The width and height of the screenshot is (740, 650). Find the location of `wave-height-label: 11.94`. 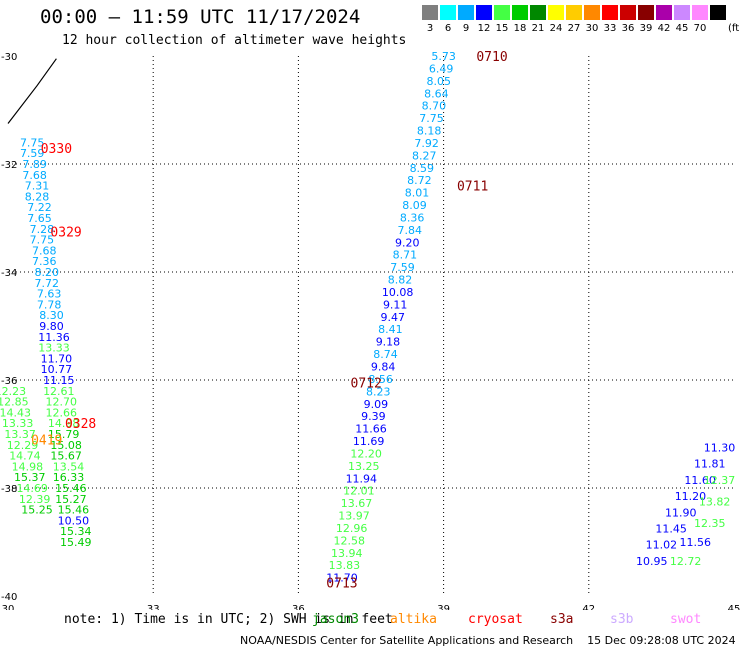

wave-height-label: 11.94 is located at coordinates (362, 478).